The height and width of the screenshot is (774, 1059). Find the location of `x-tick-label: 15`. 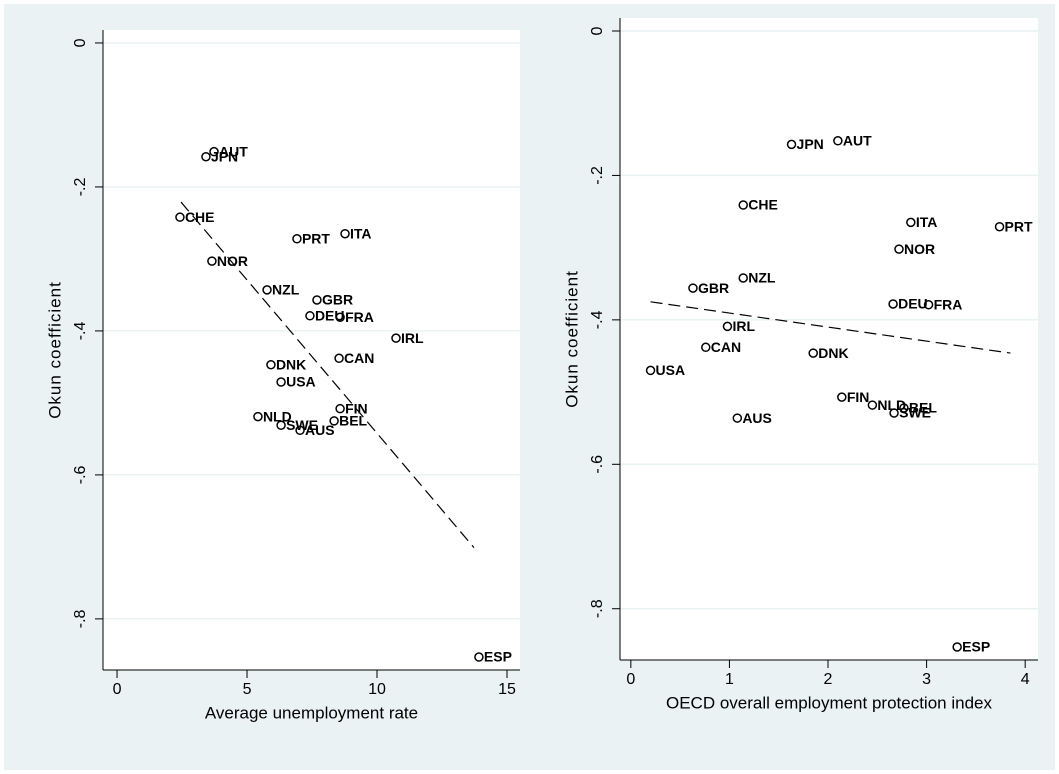

x-tick-label: 15 is located at coordinates (507, 689).